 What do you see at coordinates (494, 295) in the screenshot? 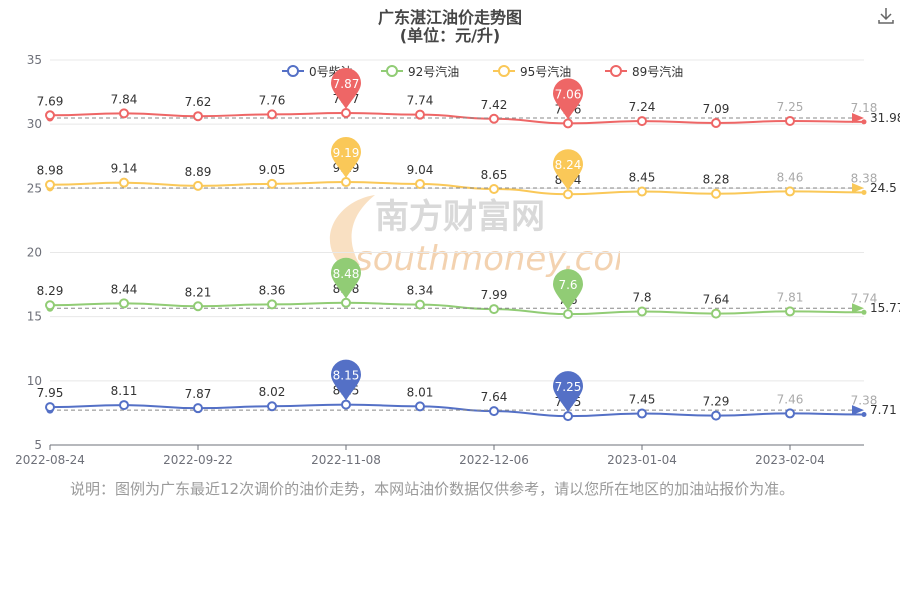
I see `data-label: 7.99` at bounding box center [494, 295].